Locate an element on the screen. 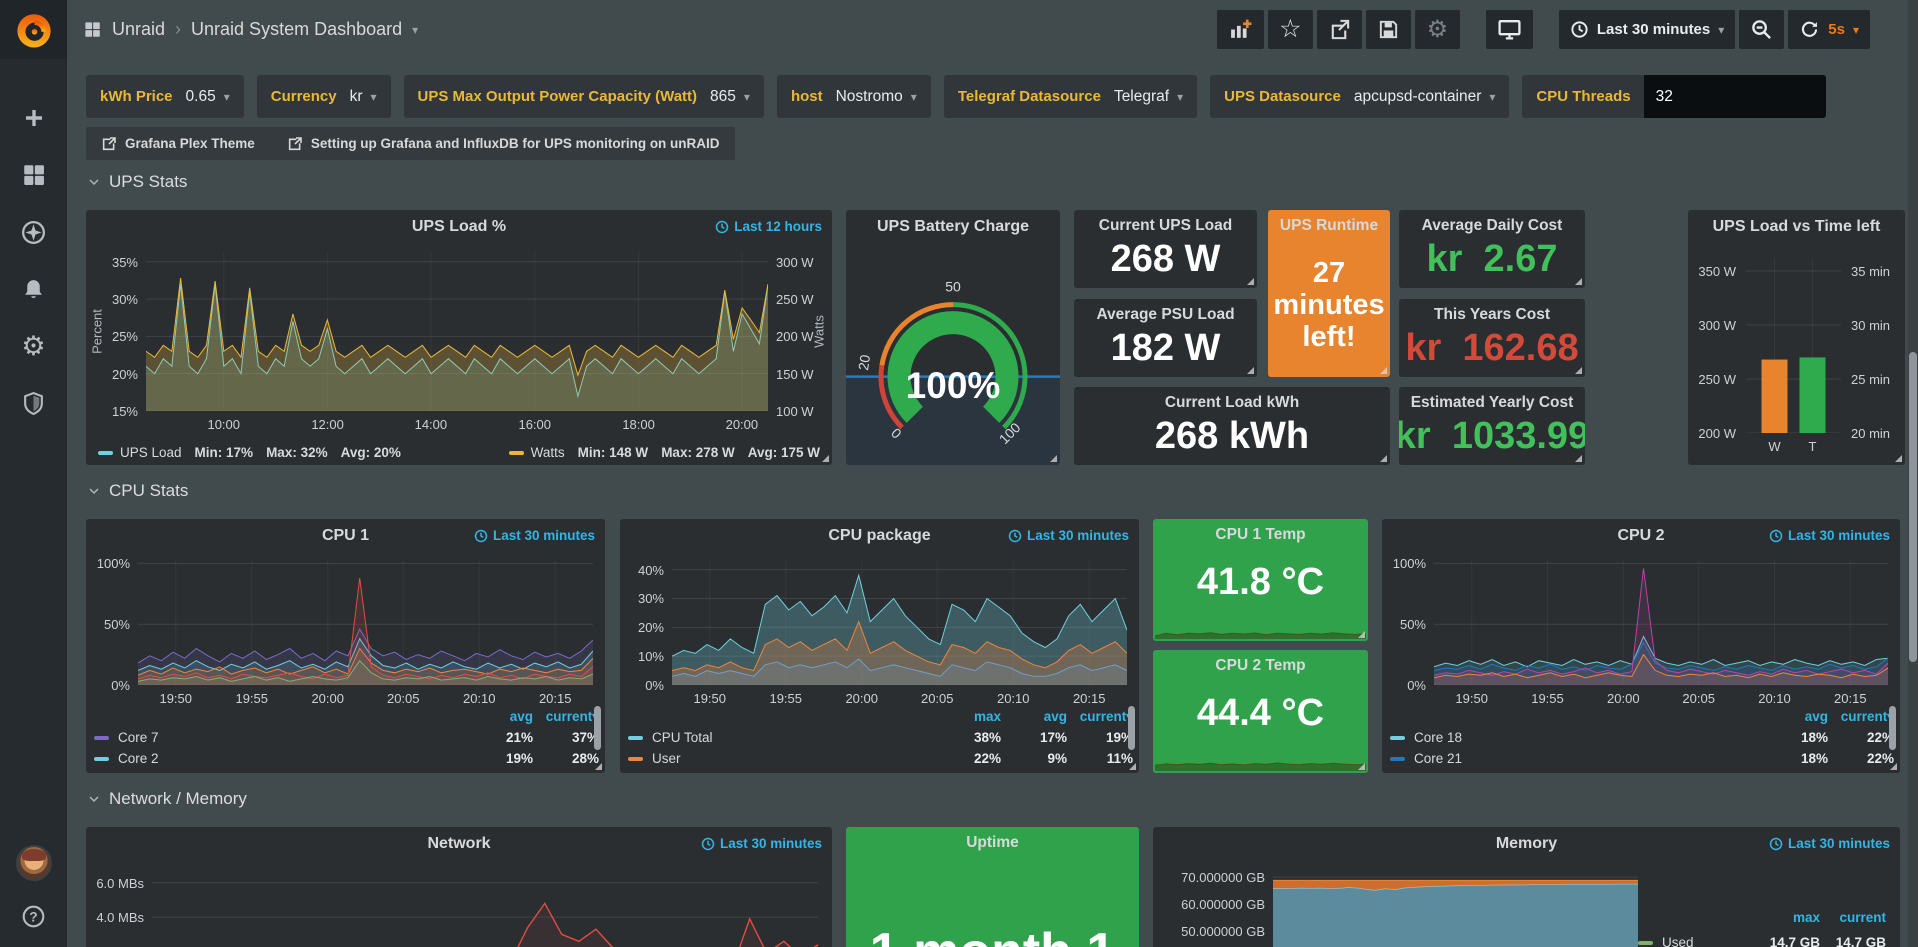 The width and height of the screenshot is (1918, 947). y-axis-tick: 0% is located at coordinates (1416, 685).